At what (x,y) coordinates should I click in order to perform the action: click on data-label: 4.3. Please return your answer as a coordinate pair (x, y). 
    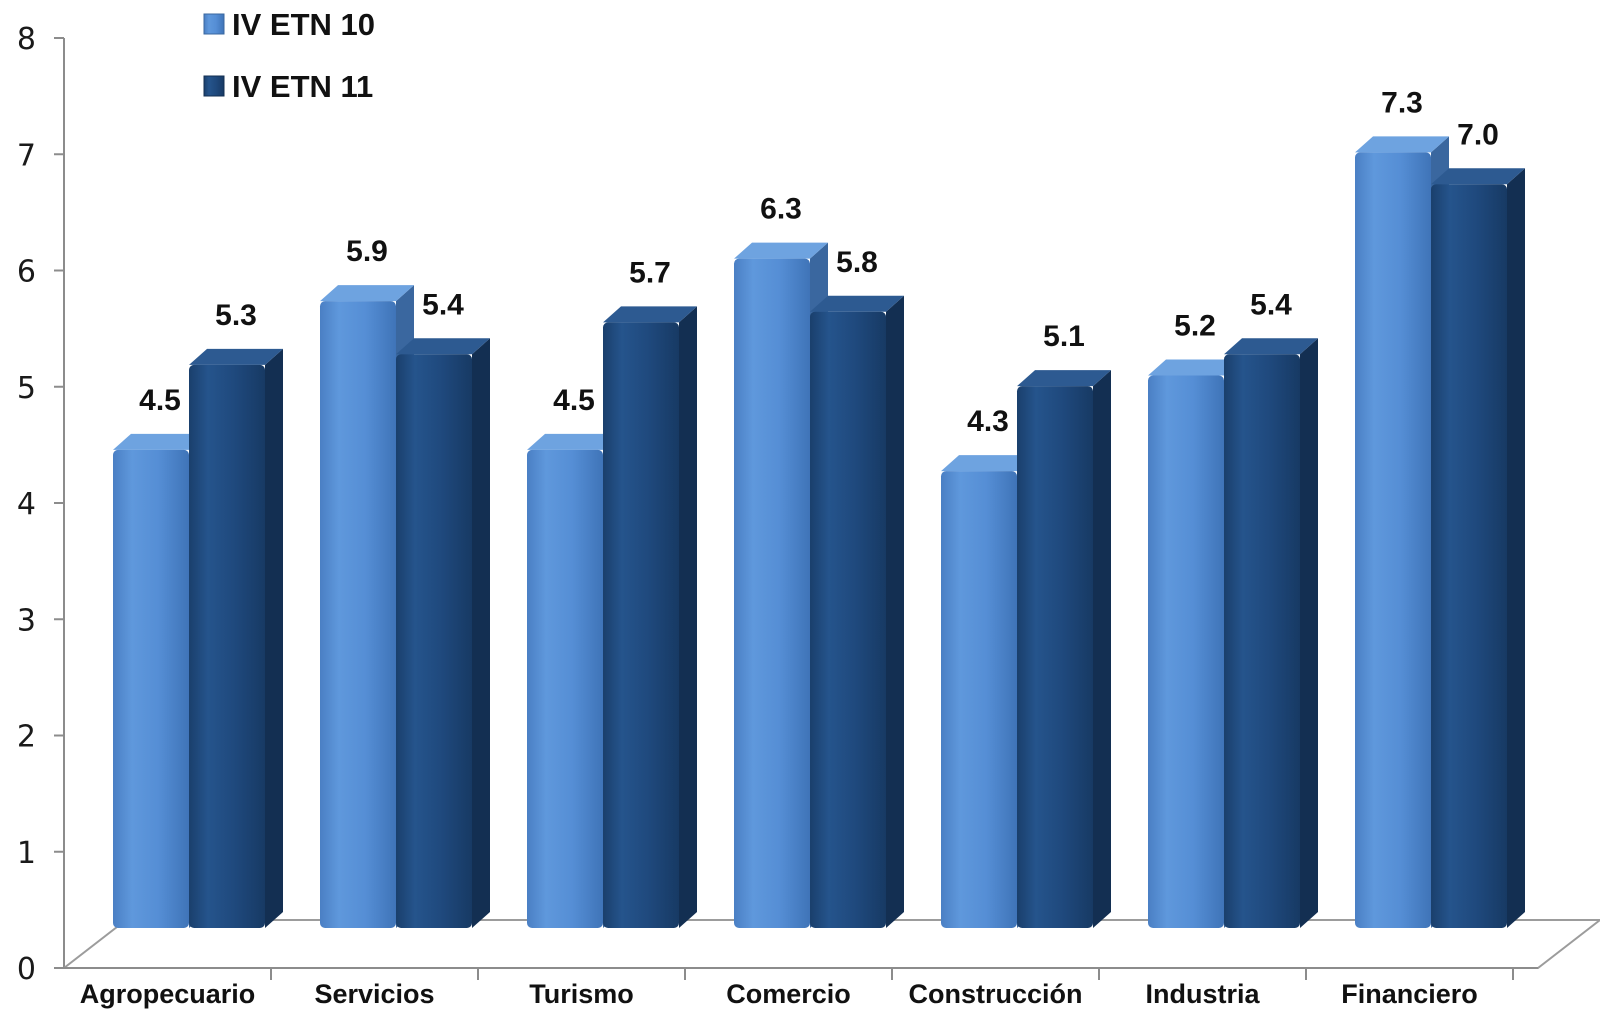
    Looking at the image, I should click on (988, 421).